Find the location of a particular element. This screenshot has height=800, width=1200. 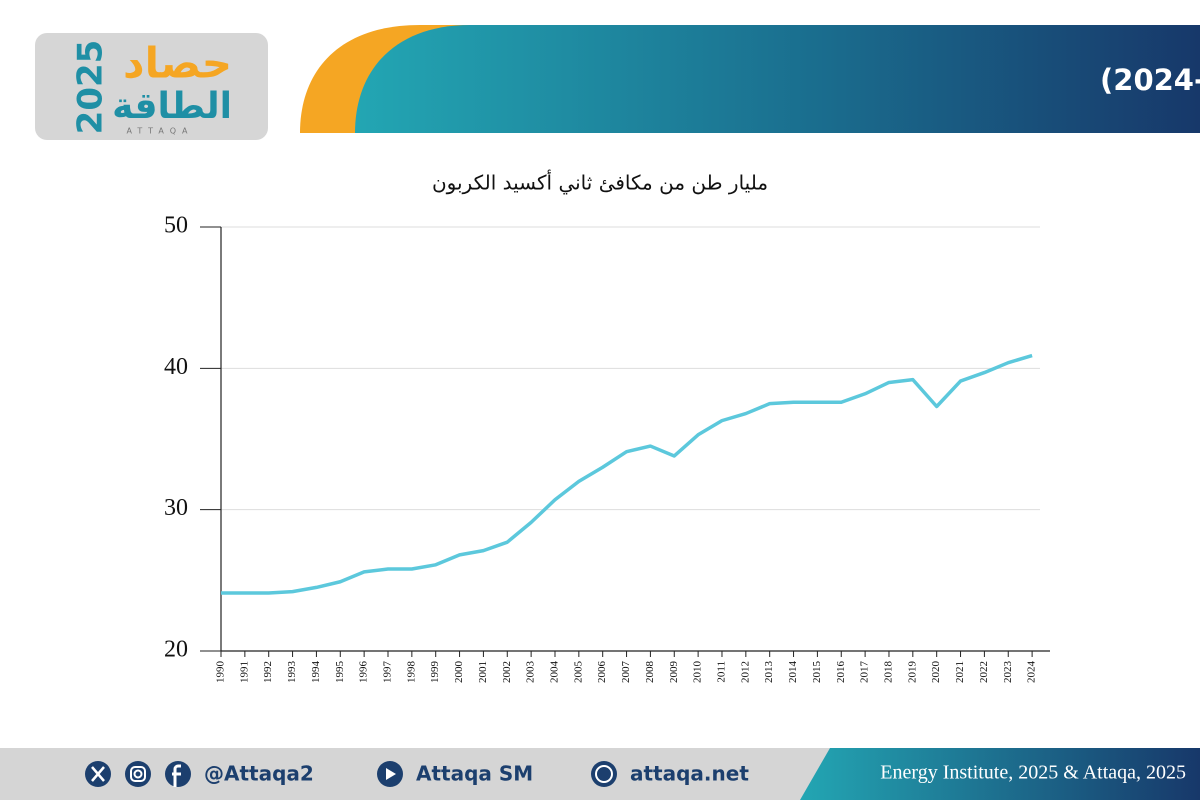

logo-box is located at coordinates (151, 86).